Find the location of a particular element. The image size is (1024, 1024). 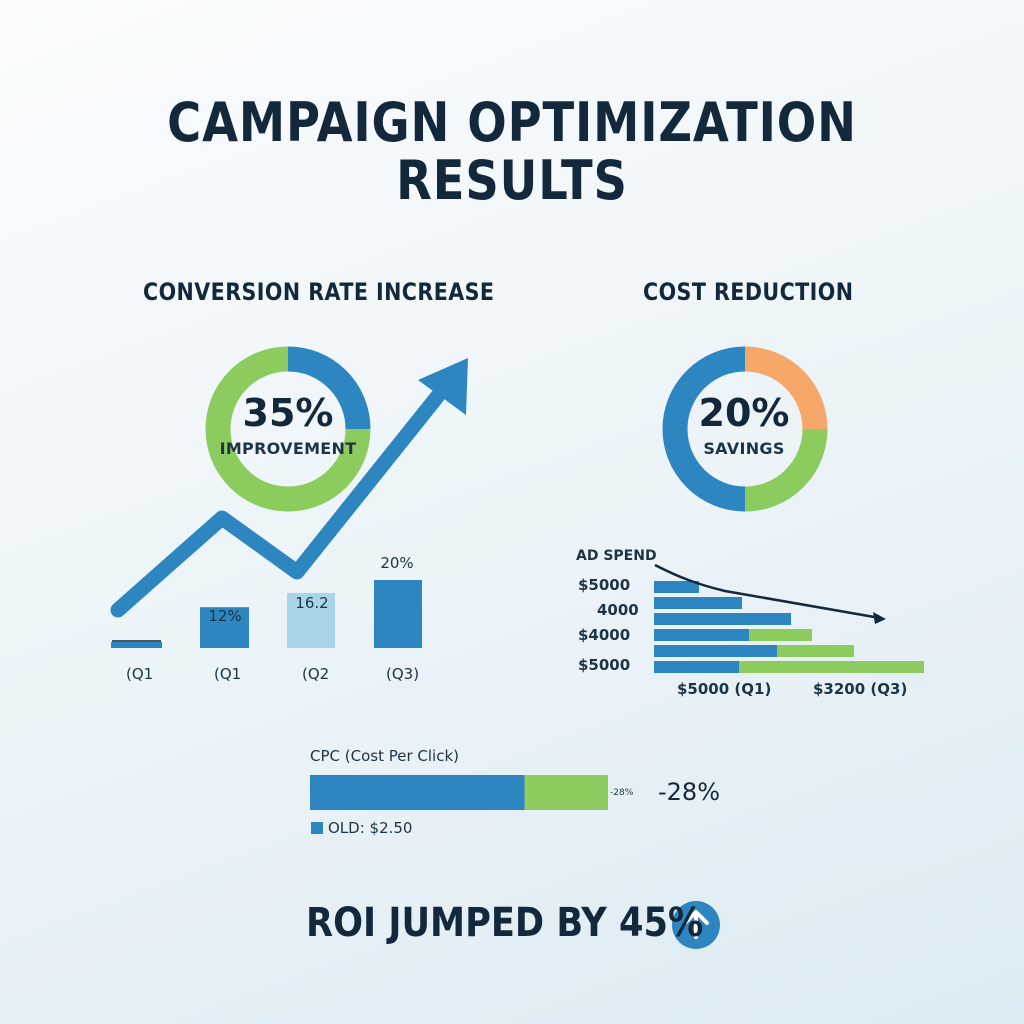

ad-spend-x-label-2: $3200 (Q3) is located at coordinates (860, 689).